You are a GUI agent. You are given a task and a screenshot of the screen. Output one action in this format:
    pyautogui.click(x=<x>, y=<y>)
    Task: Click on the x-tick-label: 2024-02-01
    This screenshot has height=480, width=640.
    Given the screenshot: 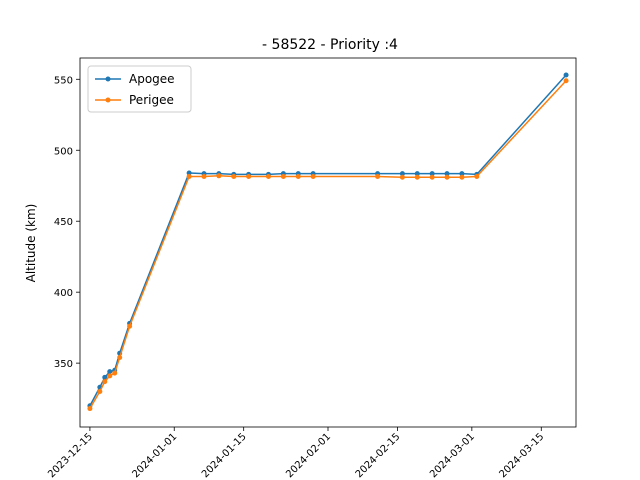 What is the action you would take?
    pyautogui.click(x=308, y=455)
    